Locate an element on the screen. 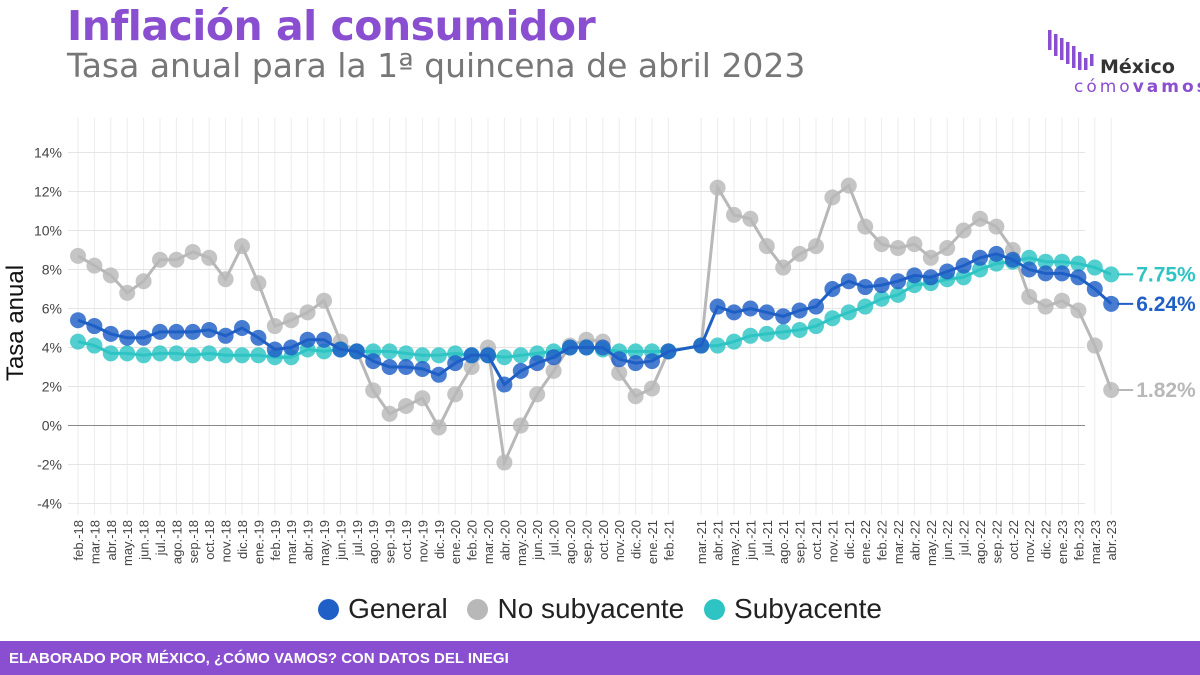 This screenshot has width=1200, height=675. x-tick-label: abr.-23 is located at coordinates (1111, 540).